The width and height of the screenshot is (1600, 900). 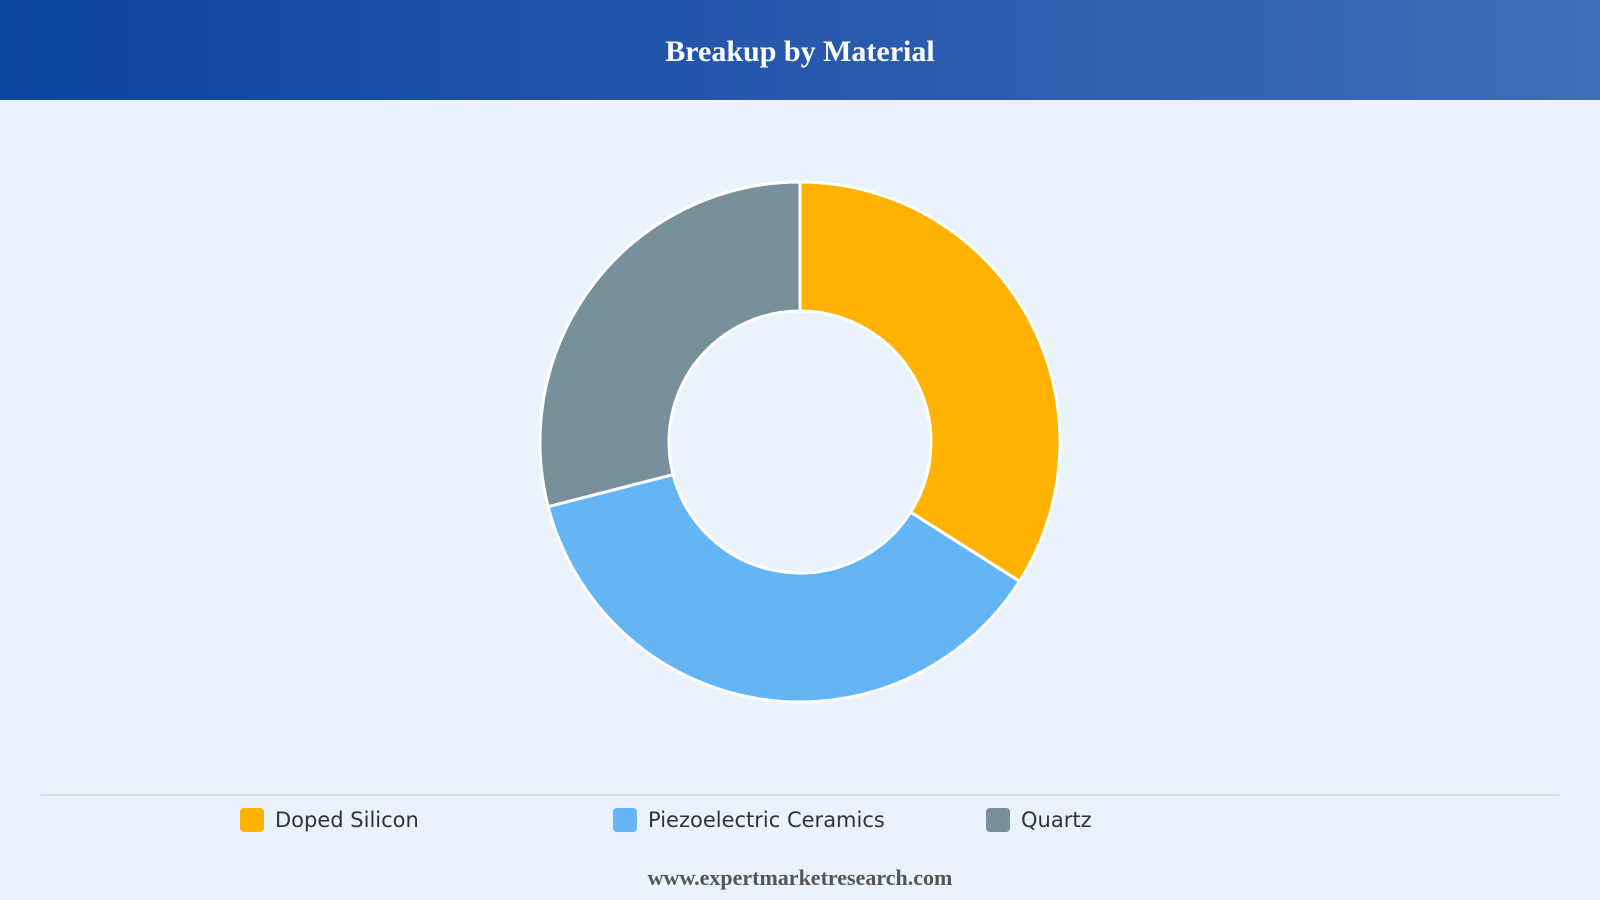 What do you see at coordinates (347, 820) in the screenshot?
I see `legend-label: Doped Silicon` at bounding box center [347, 820].